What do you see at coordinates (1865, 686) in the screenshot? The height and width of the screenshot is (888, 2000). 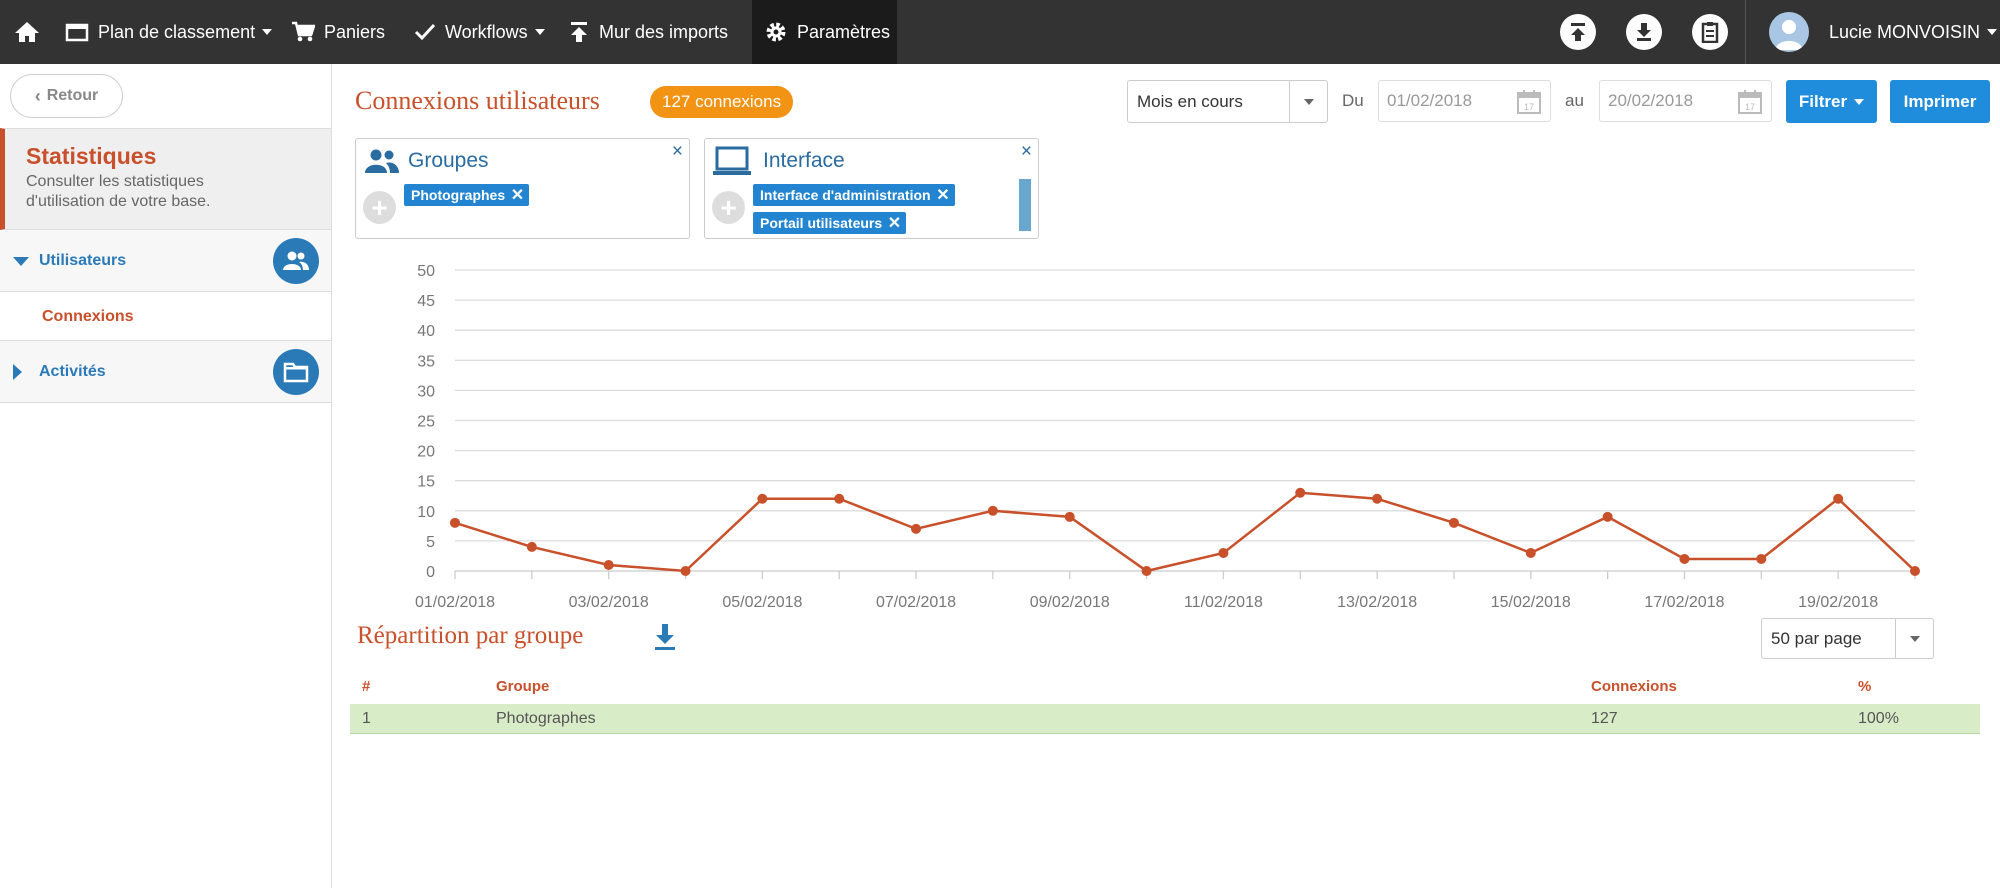 I see `column-header: %` at bounding box center [1865, 686].